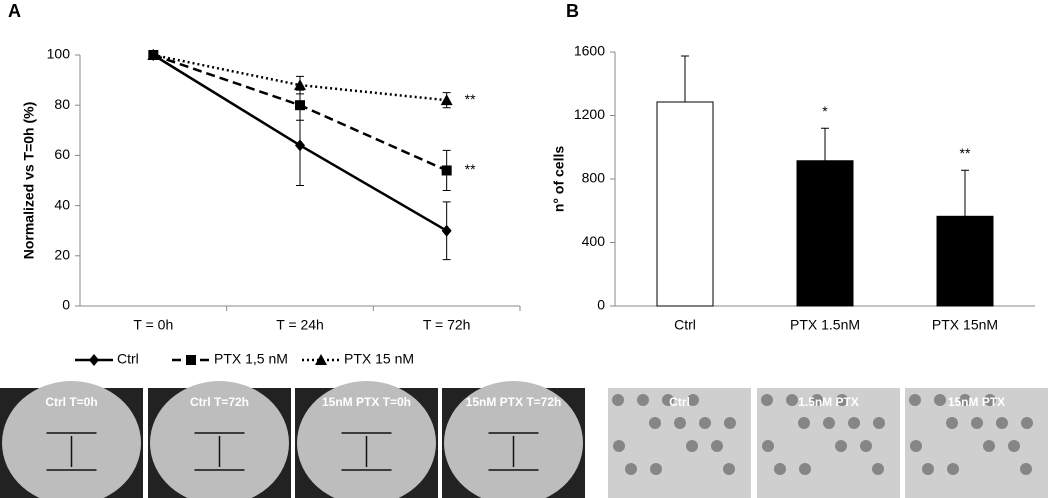 The width and height of the screenshot is (1050, 498). I want to click on y-tick-label: 80, so click(62, 104).